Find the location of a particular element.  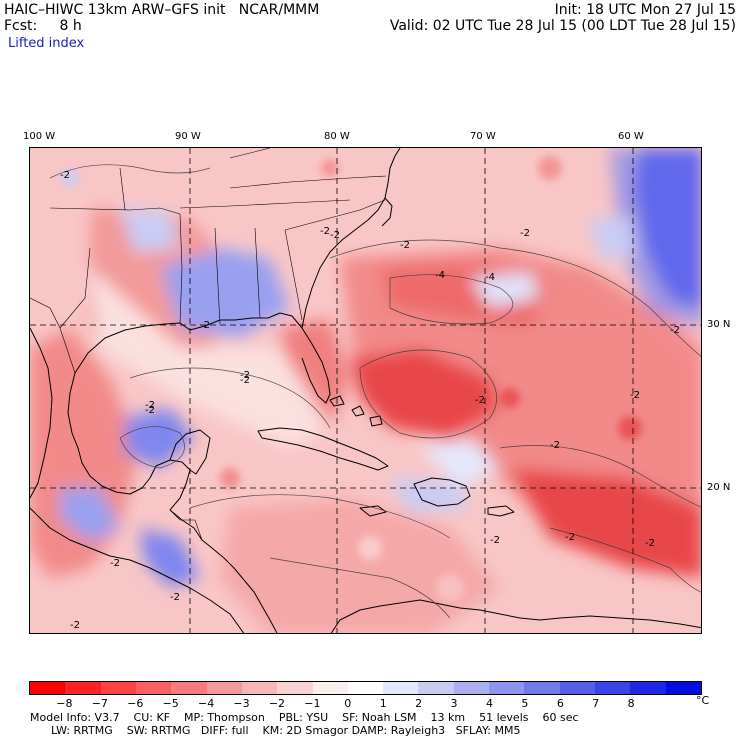

field-pos-atlantic-patch is located at coordinates (505, 290).